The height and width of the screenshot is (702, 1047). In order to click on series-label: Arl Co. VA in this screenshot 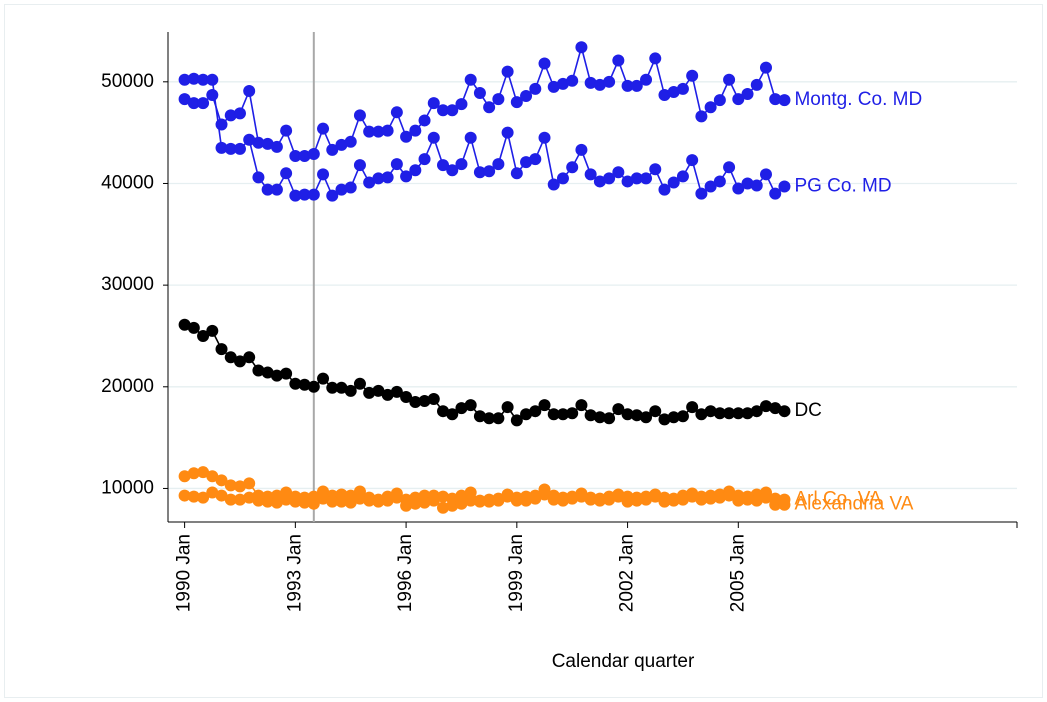, I will do `click(838, 499)`.